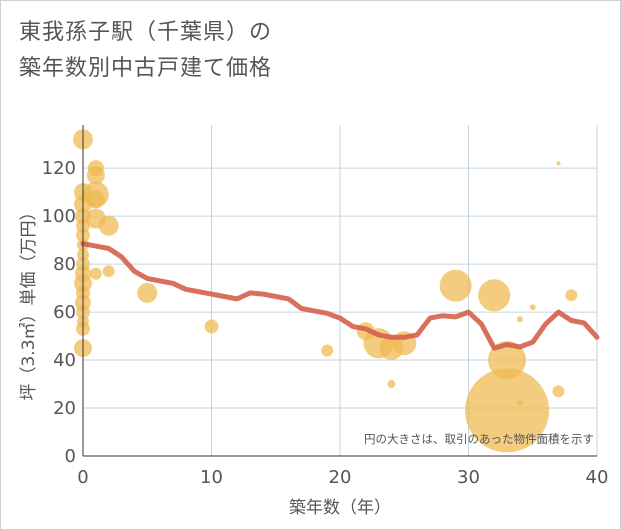 Image resolution: width=621 pixels, height=530 pixels. What do you see at coordinates (597, 477) in the screenshot?
I see `x-tick-label: 40` at bounding box center [597, 477].